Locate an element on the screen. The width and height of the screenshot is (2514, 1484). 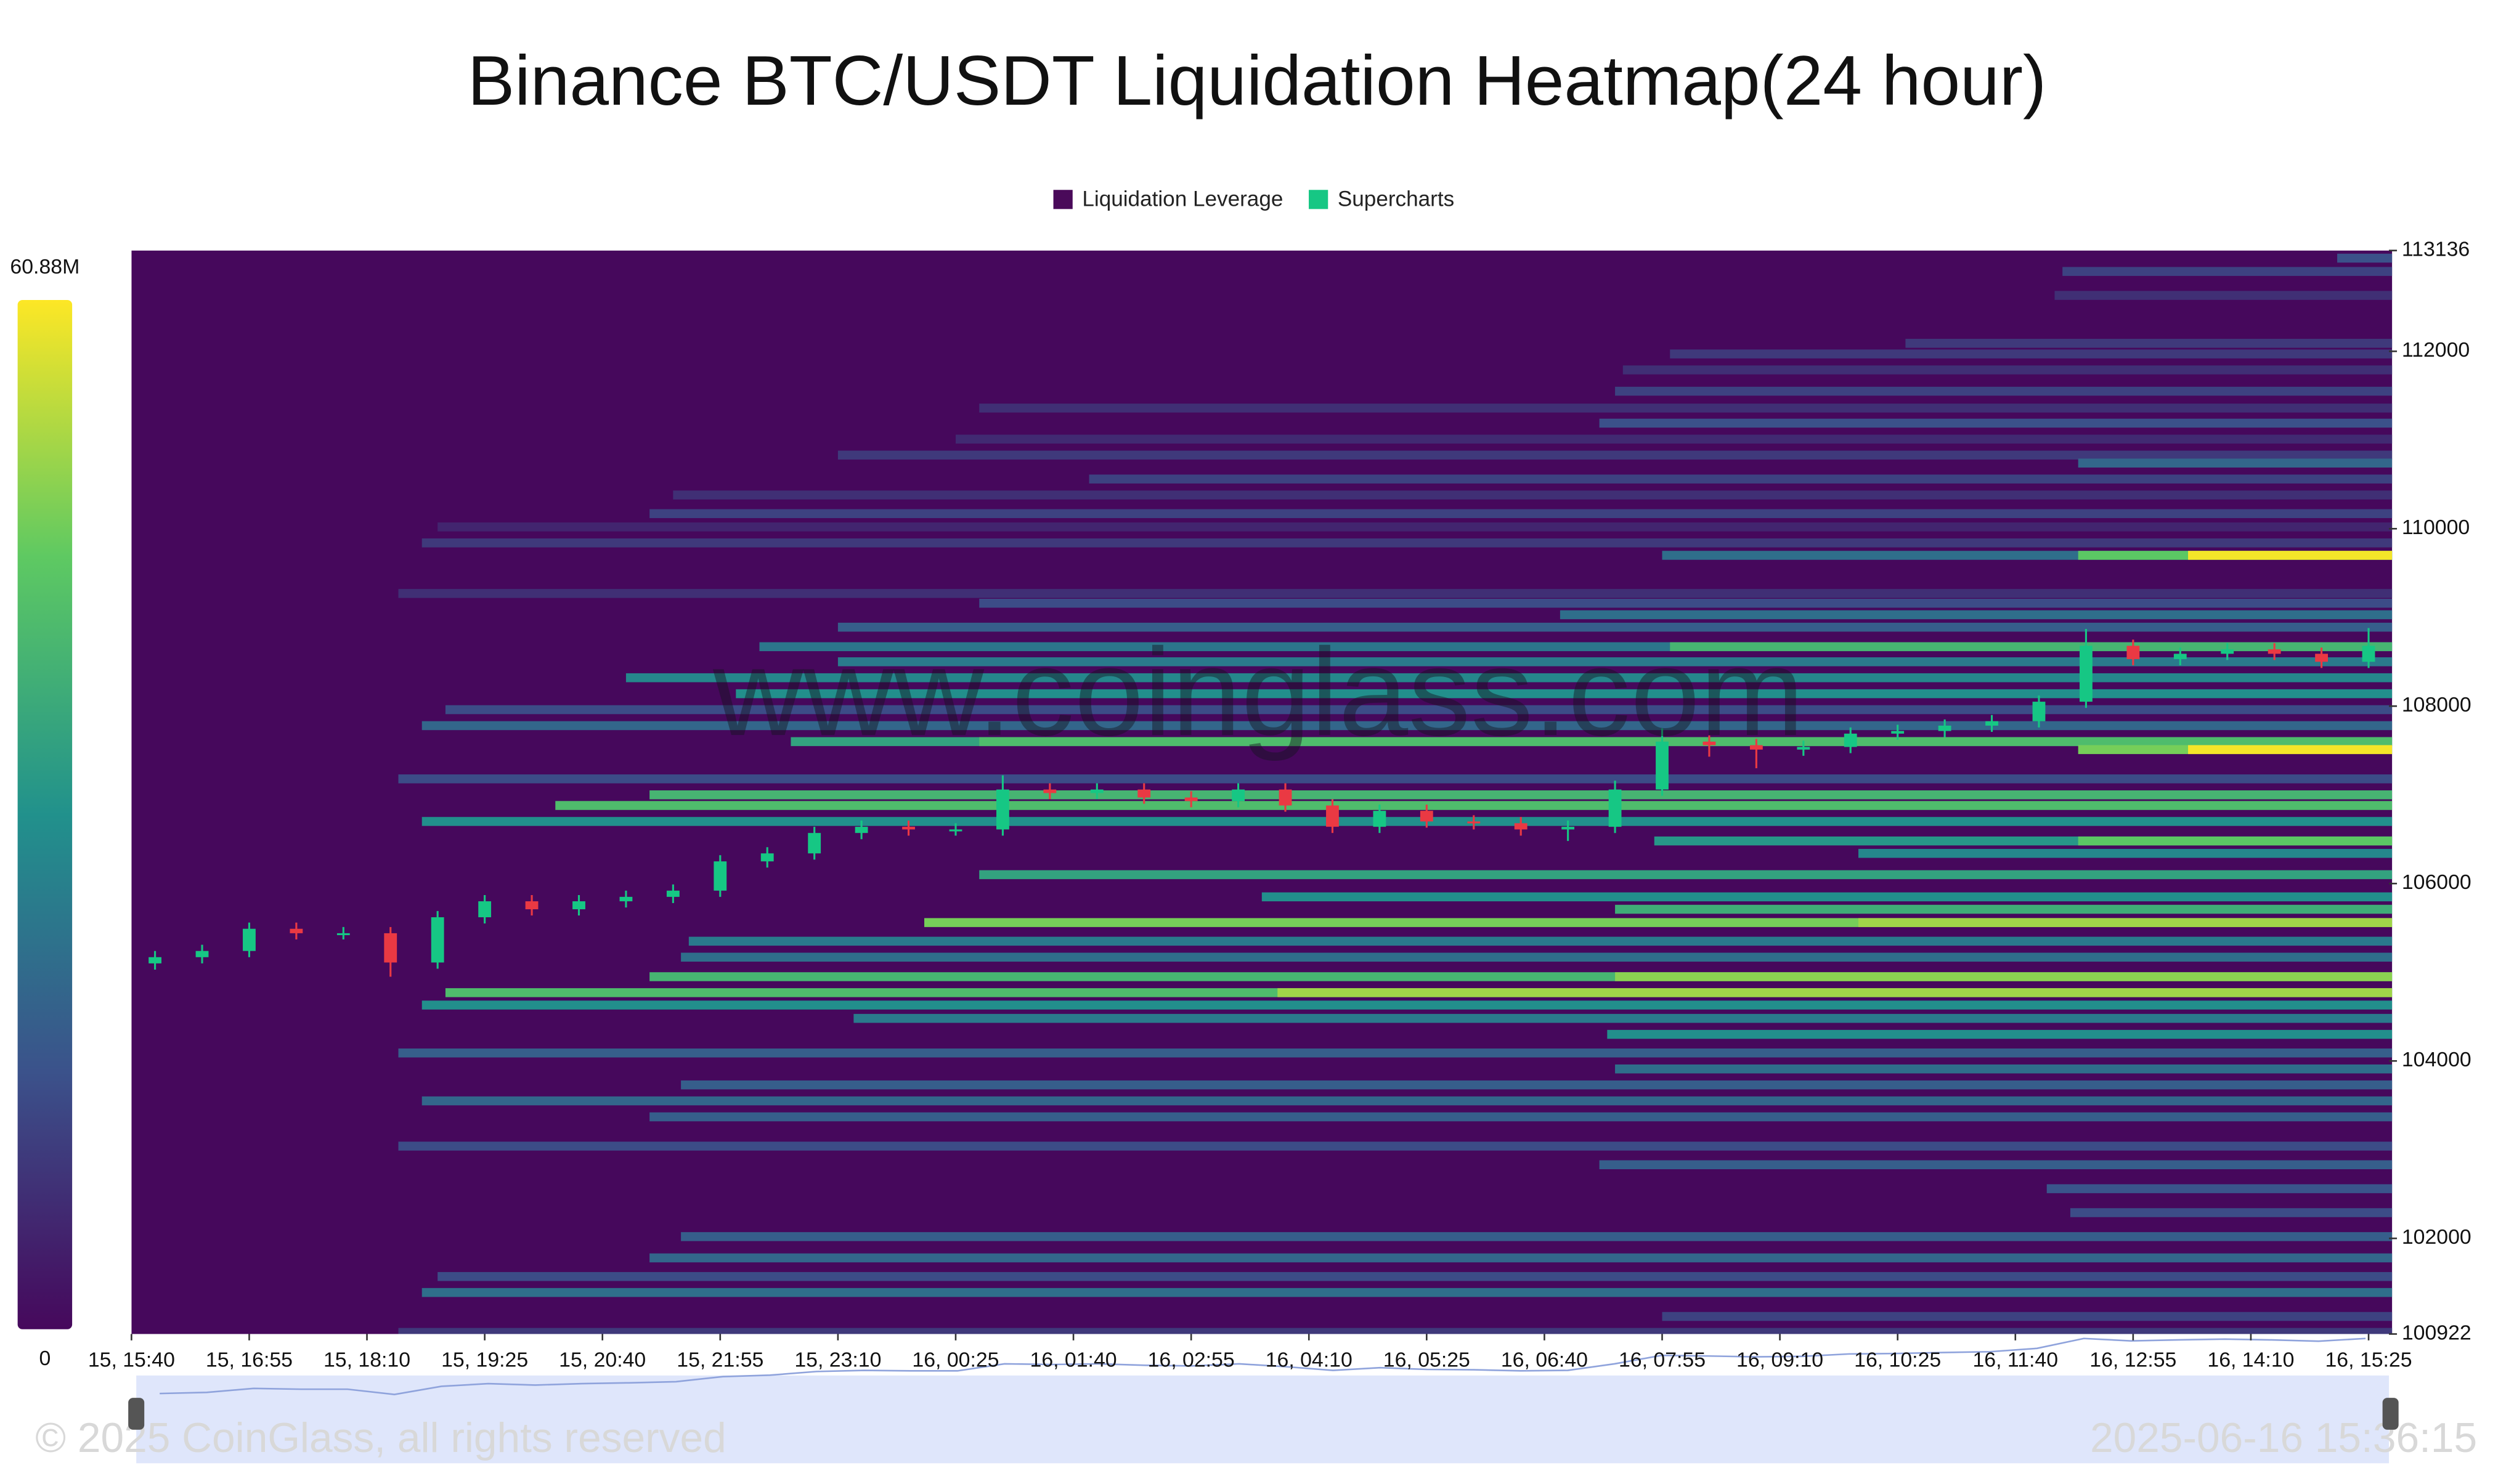
x-tick-label: 16, 14:10 is located at coordinates (2250, 1360).